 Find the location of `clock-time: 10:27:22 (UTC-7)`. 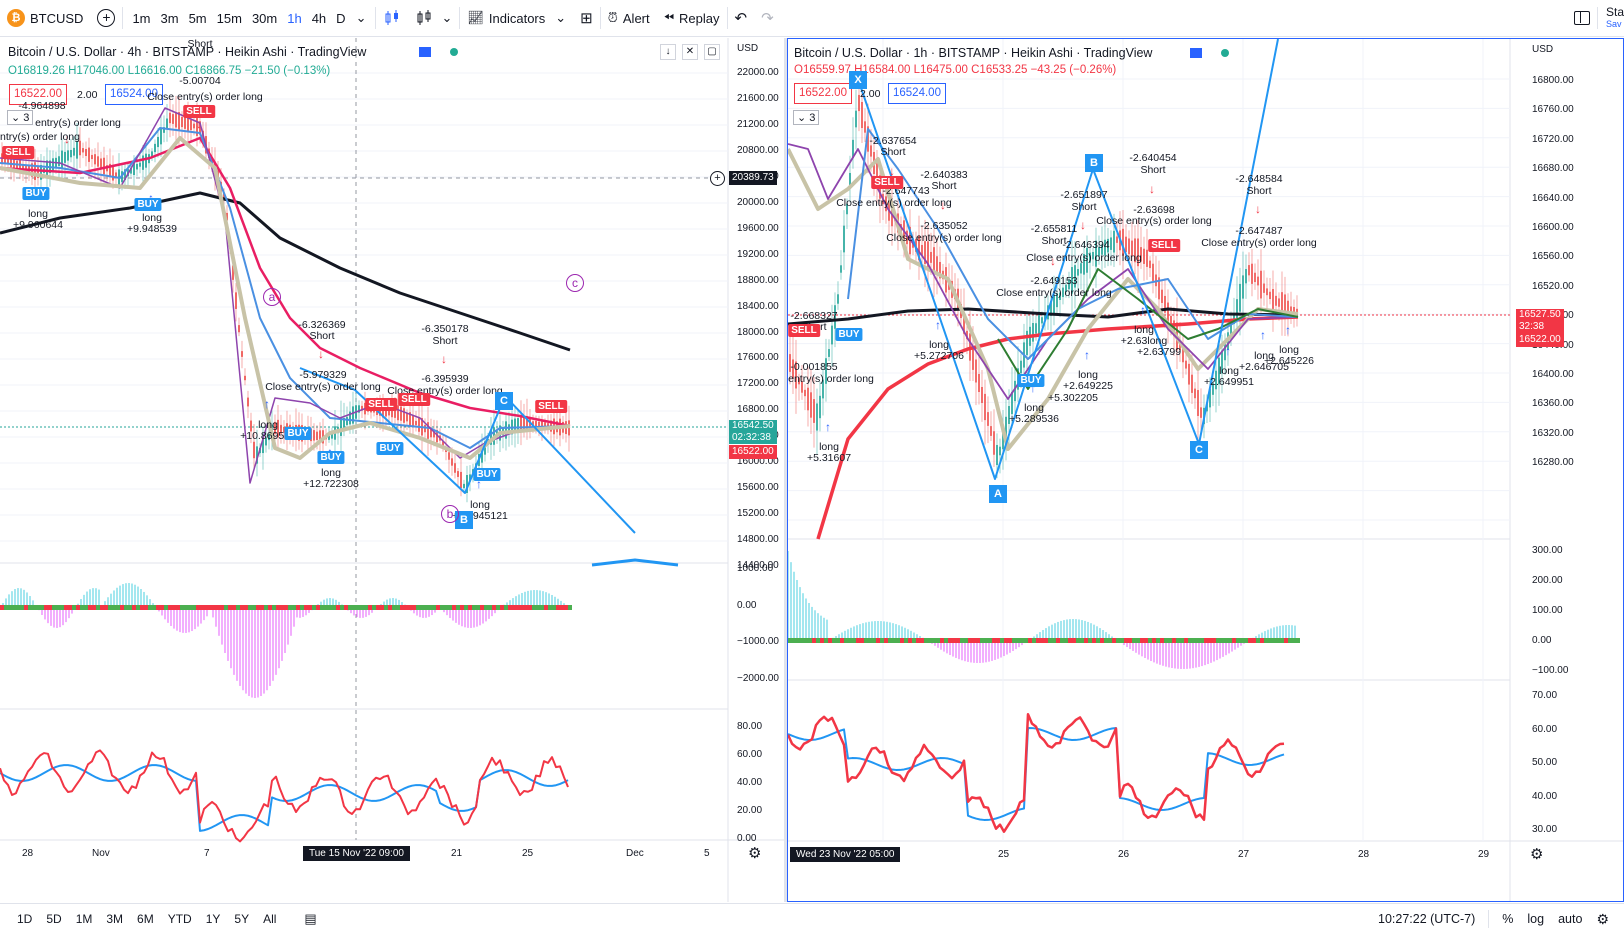

clock-time: 10:27:22 (UTC-7) is located at coordinates (1427, 919).